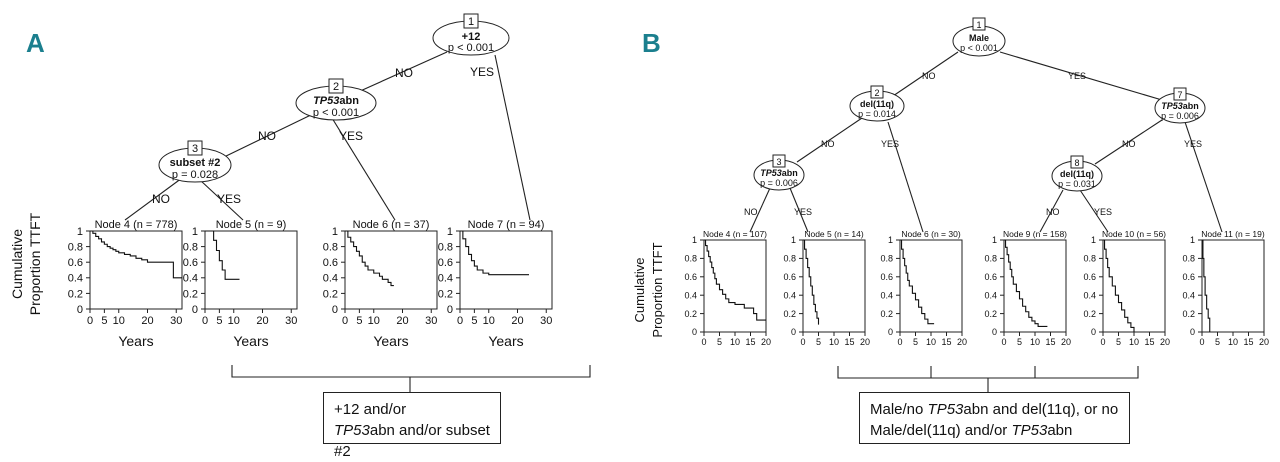 This screenshot has height=462, width=1280. What do you see at coordinates (471, 37) in the screenshot?
I see `svg-text: +12` at bounding box center [471, 37].